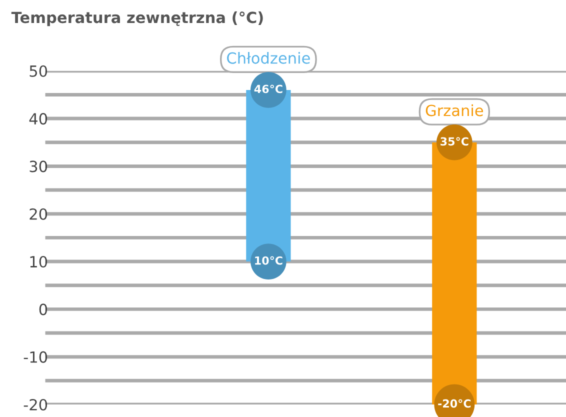 This screenshot has height=417, width=566. I want to click on annotation: -20°C, so click(454, 403).